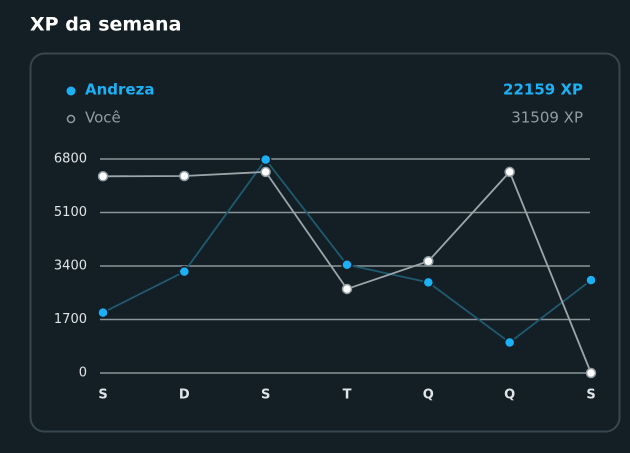 The width and height of the screenshot is (630, 453). Describe the element at coordinates (70, 159) in the screenshot. I see `y-tick-label: 6800` at that location.